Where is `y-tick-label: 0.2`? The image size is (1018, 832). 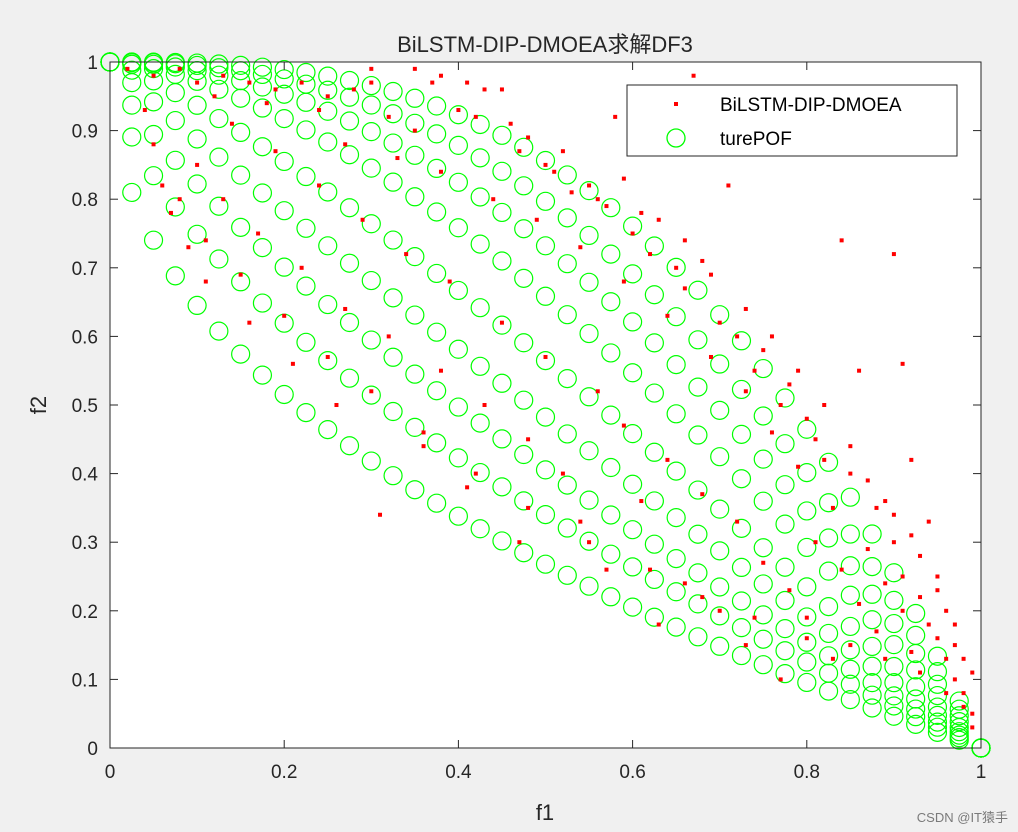
y-tick-label: 0.2 is located at coordinates (85, 612).